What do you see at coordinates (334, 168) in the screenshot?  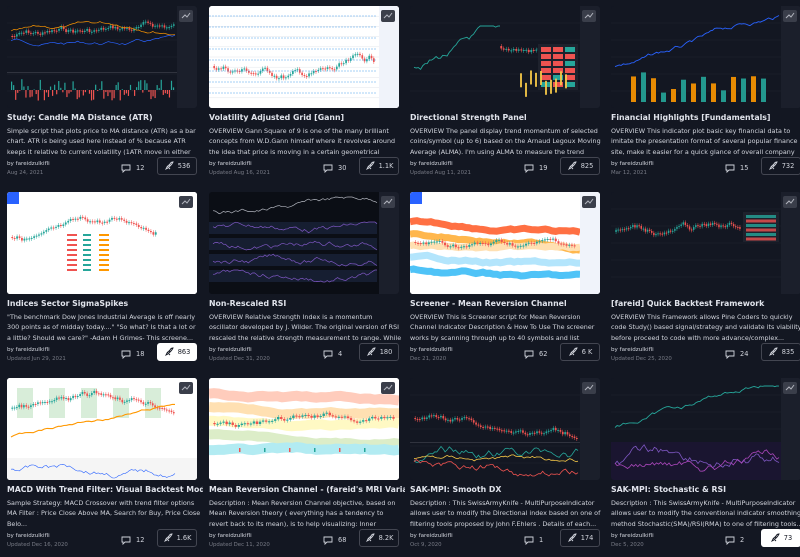 I see `comments-button: 30` at bounding box center [334, 168].